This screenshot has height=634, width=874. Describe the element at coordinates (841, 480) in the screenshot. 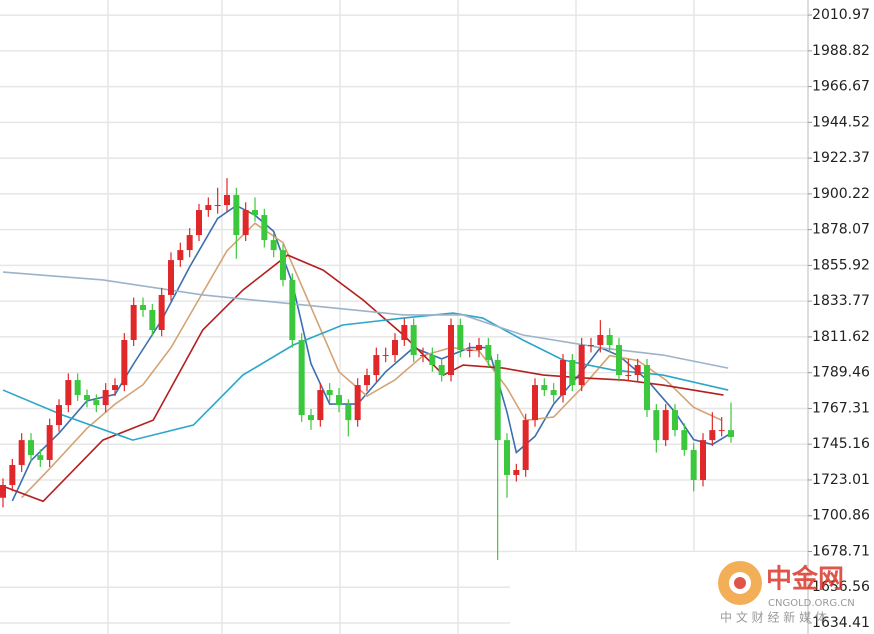

I see `y-tick-label: 1723.01` at that location.